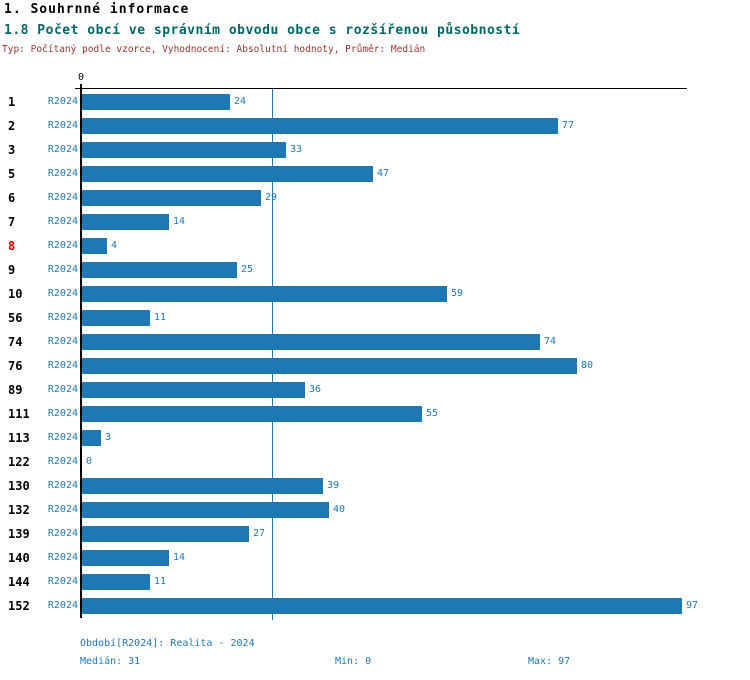 The width and height of the screenshot is (750, 680). Describe the element at coordinates (19, 462) in the screenshot. I see `row-category-label: 122` at that location.